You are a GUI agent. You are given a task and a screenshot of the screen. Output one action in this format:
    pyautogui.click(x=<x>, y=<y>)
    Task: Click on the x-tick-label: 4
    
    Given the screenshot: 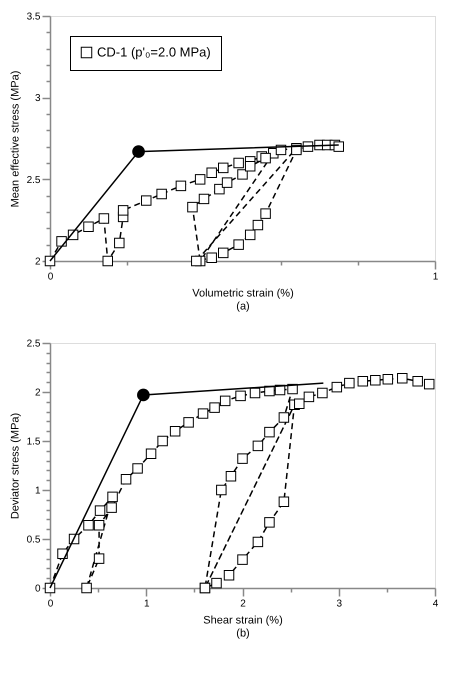 What is the action you would take?
    pyautogui.click(x=435, y=604)
    